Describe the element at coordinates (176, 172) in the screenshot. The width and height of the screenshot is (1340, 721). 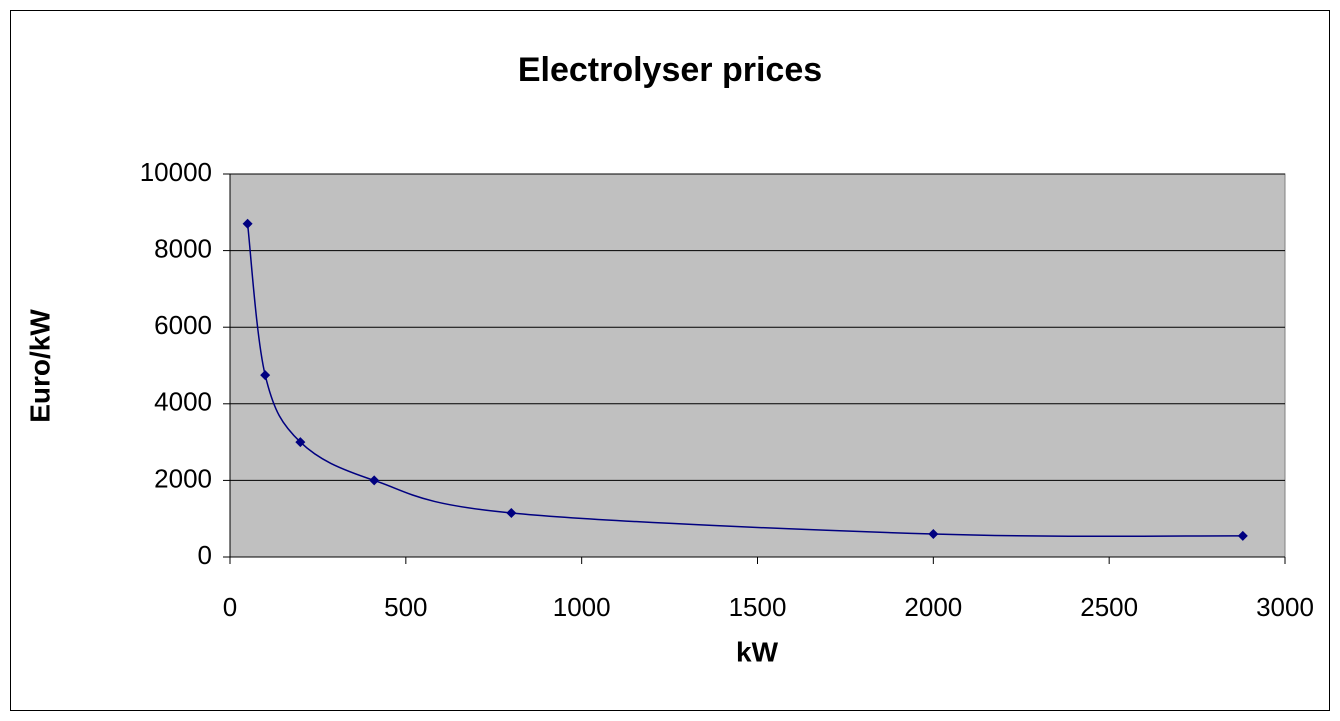
I see `y-tick-label: 10000` at that location.